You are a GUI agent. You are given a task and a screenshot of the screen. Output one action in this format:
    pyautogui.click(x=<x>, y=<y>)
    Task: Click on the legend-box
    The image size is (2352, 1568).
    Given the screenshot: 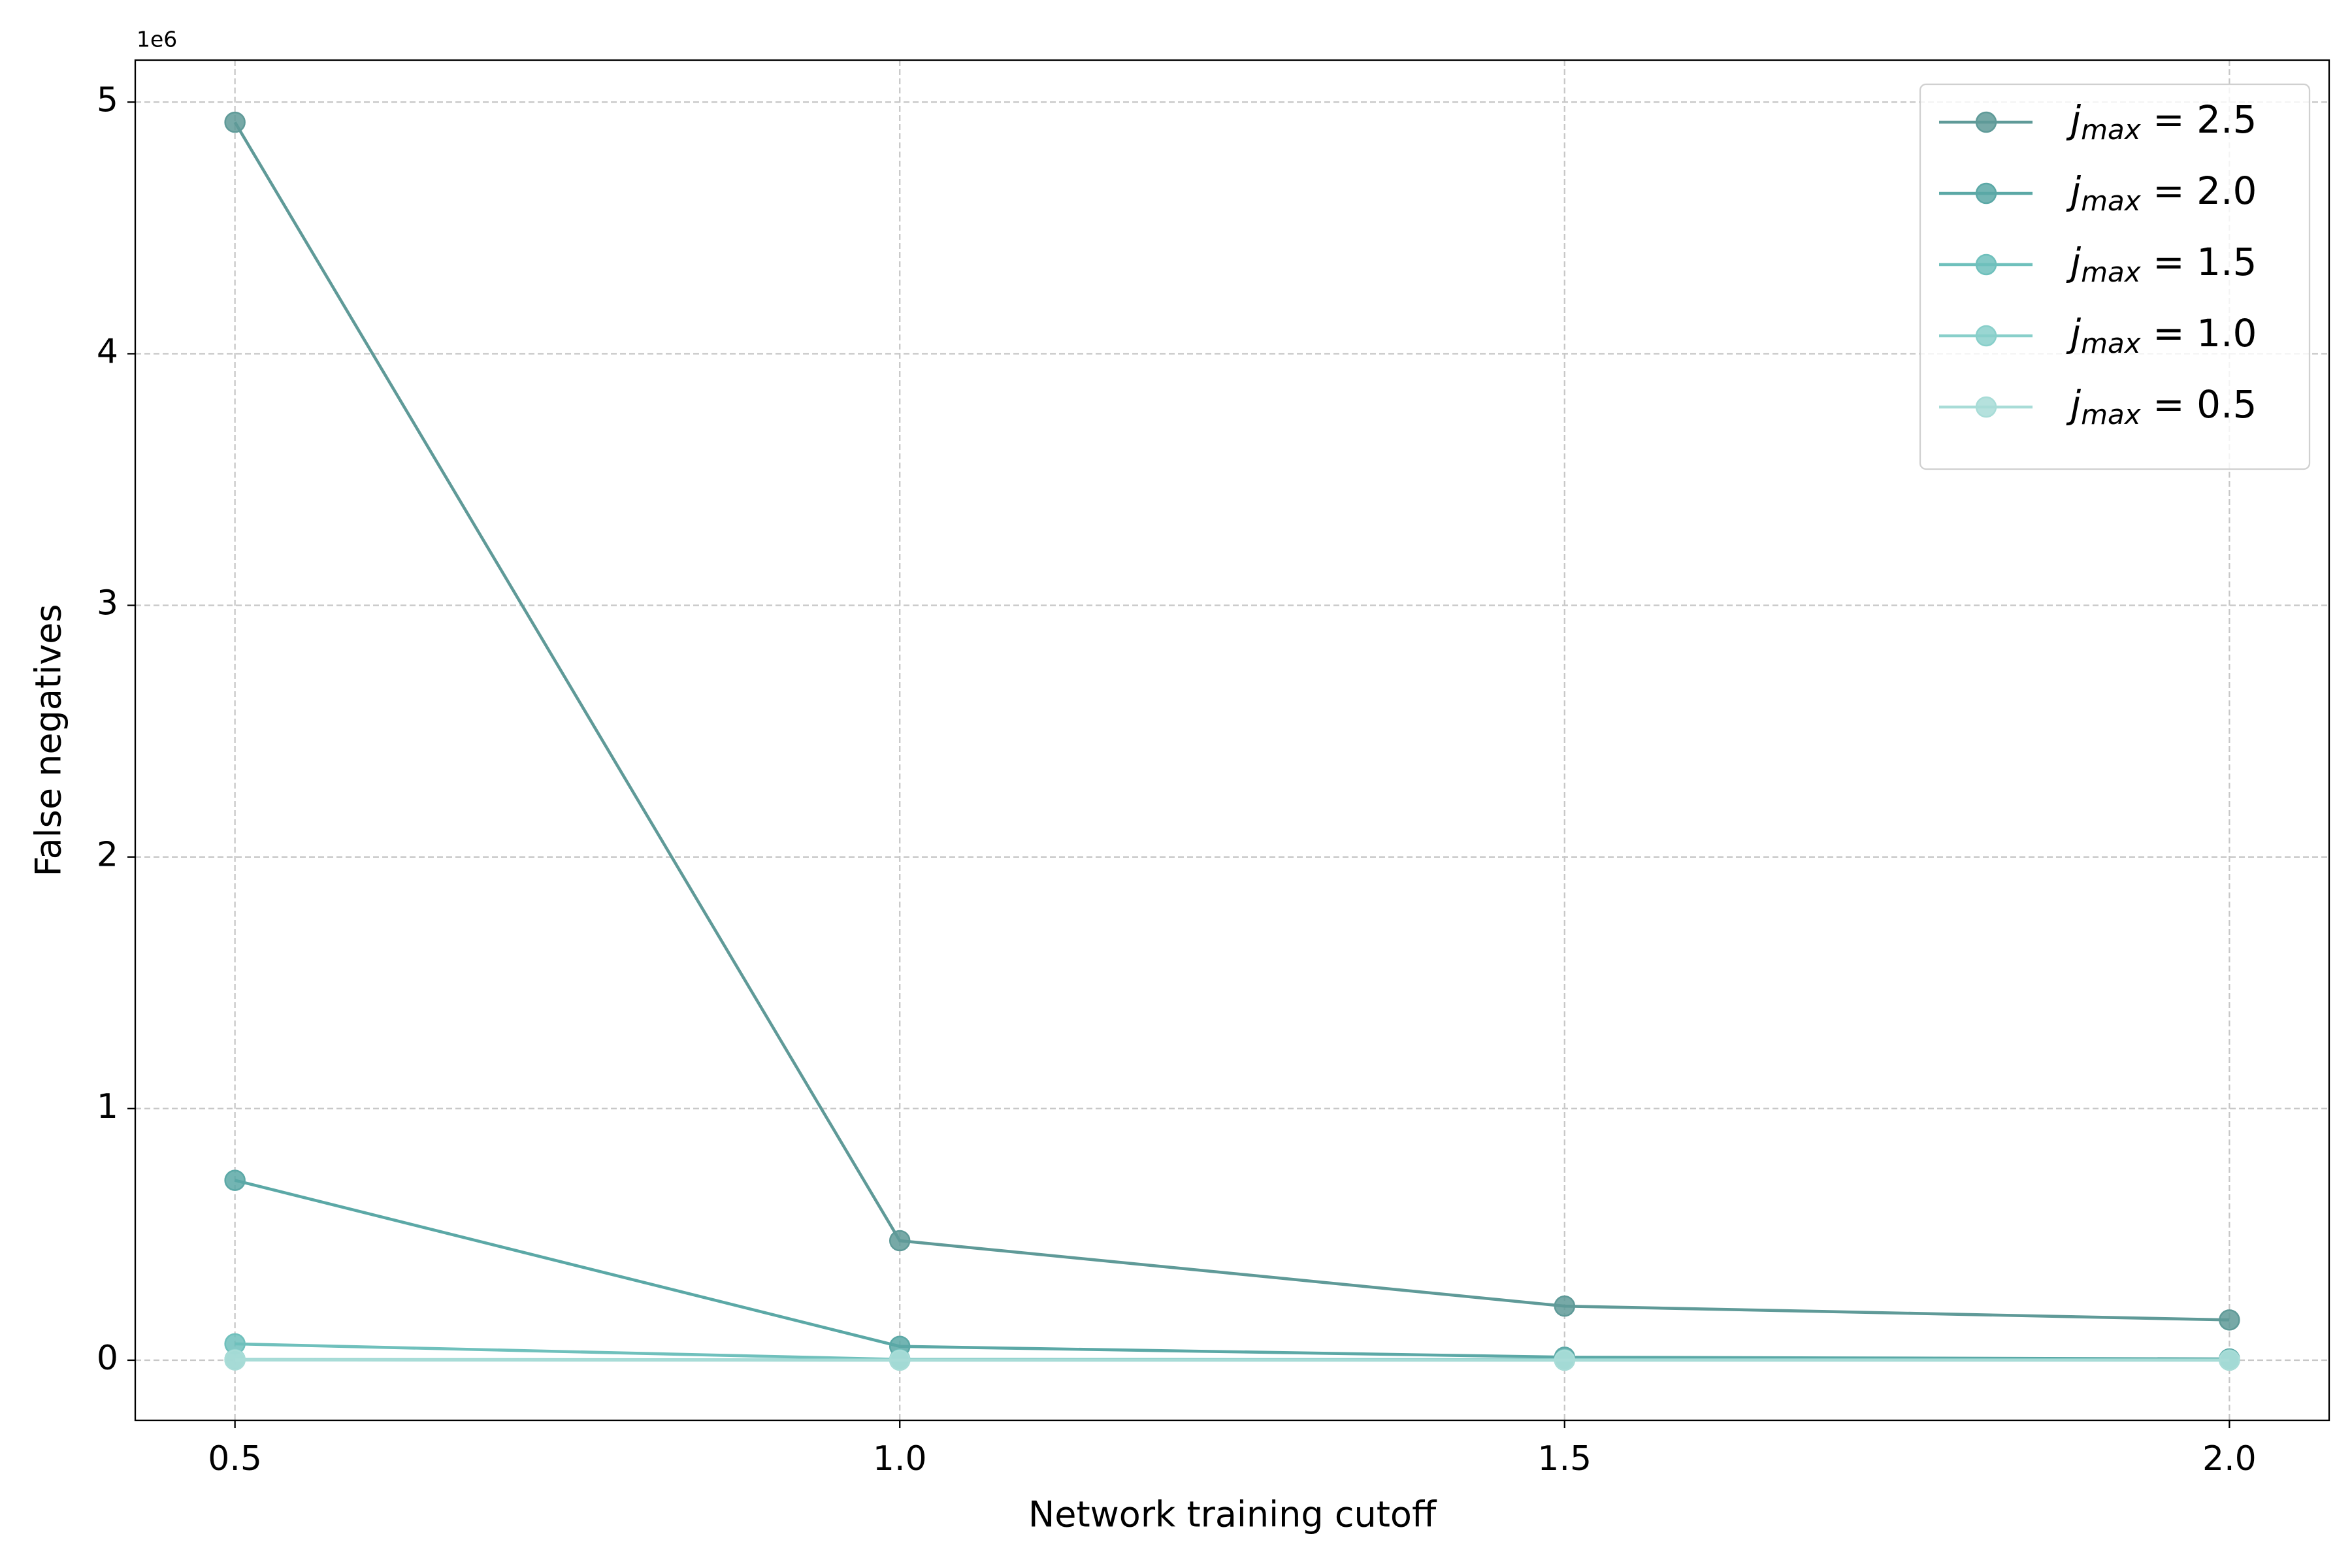 What is the action you would take?
    pyautogui.click(x=2115, y=276)
    